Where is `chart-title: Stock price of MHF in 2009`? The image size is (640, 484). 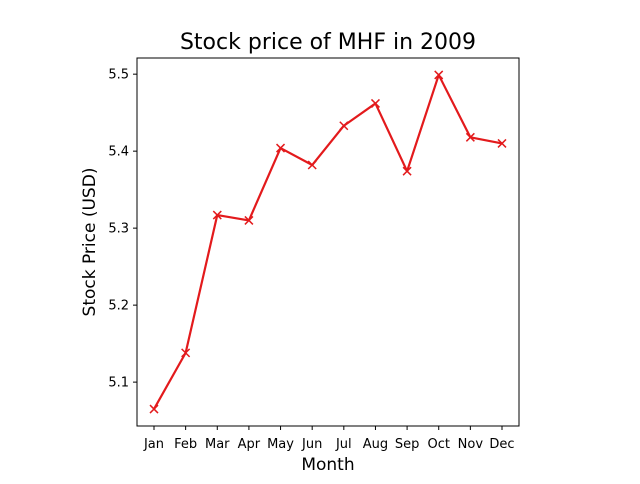 chart-title: Stock price of MHF in 2009 is located at coordinates (328, 42).